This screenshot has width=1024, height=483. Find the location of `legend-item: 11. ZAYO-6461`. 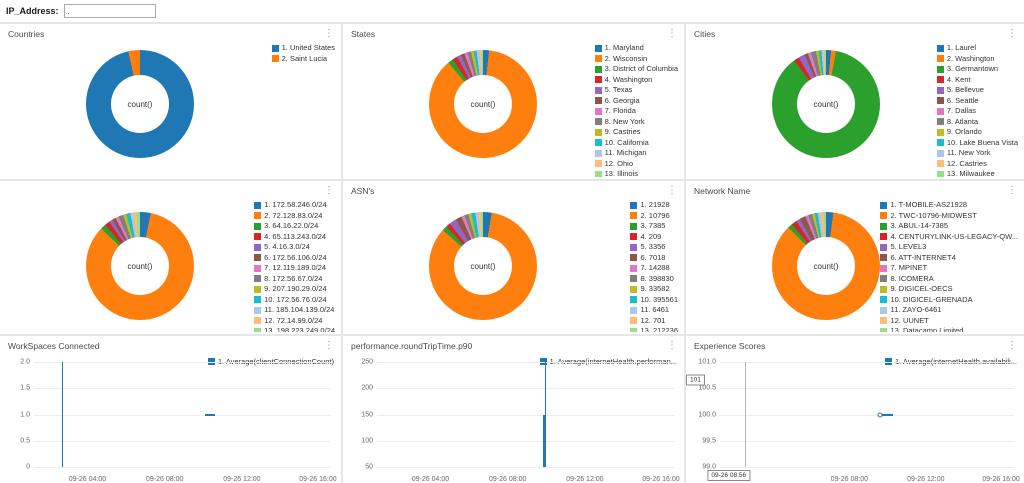

legend-item: 11. ZAYO-6461 is located at coordinates (949, 310).